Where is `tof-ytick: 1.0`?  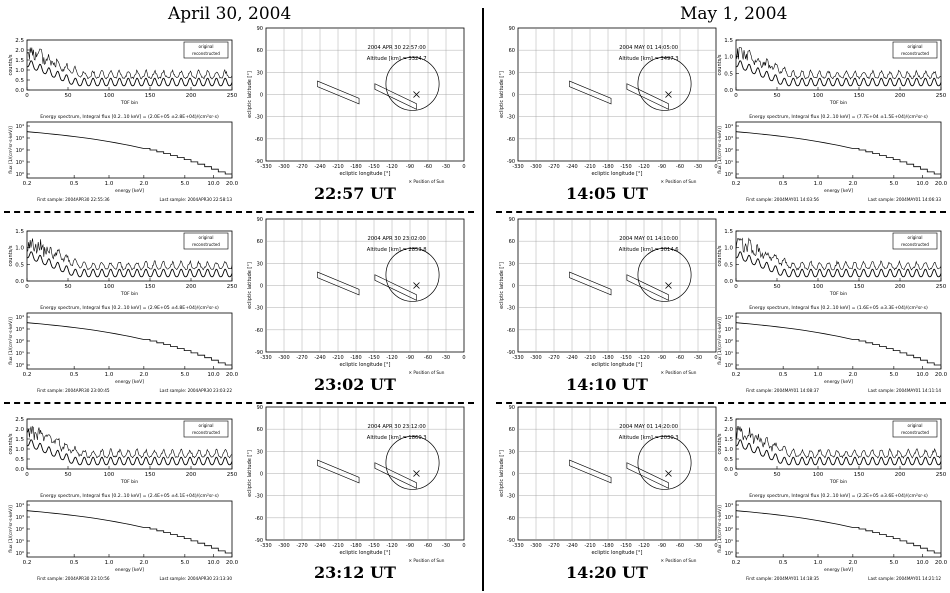
tof-ytick: 1.0 is located at coordinates (728, 249).